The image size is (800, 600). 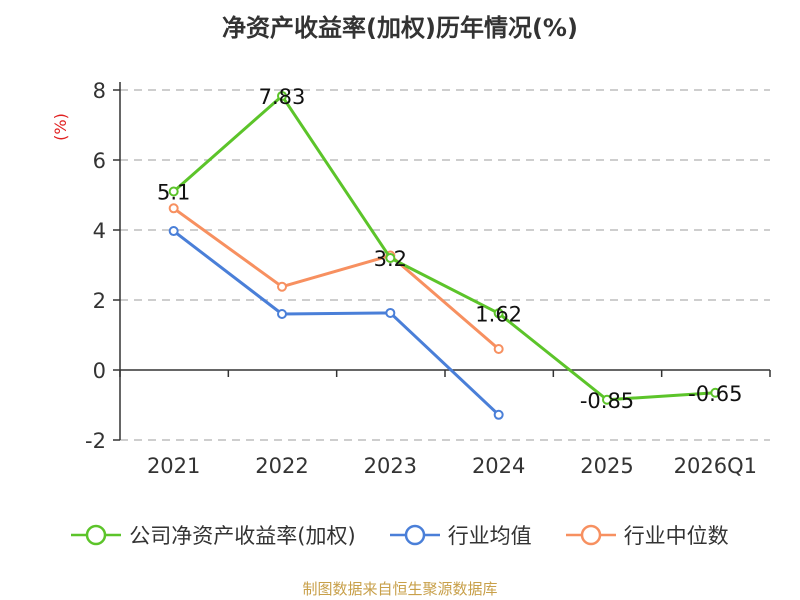 I want to click on legend-item: 公司净资产收益率(加权), so click(x=213, y=535).